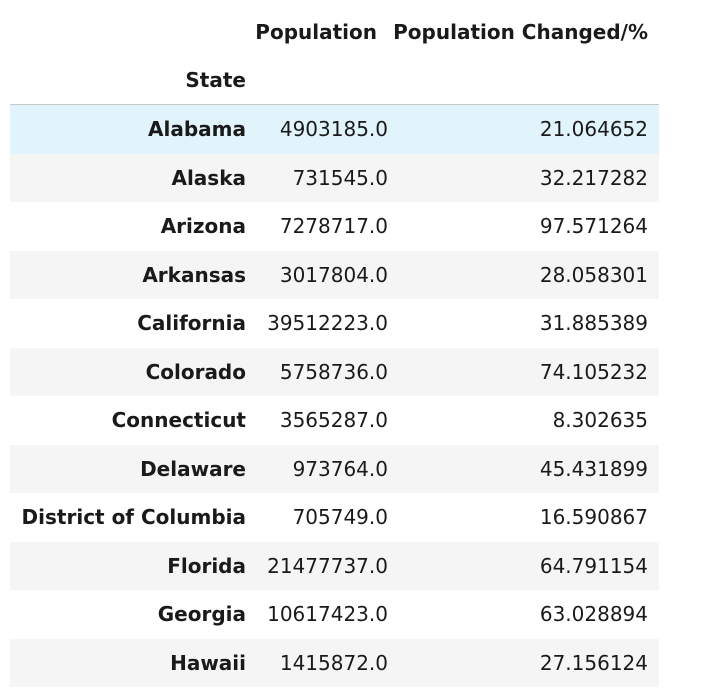  What do you see at coordinates (593, 323) in the screenshot?
I see `cell-population-changed: 31.885389` at bounding box center [593, 323].